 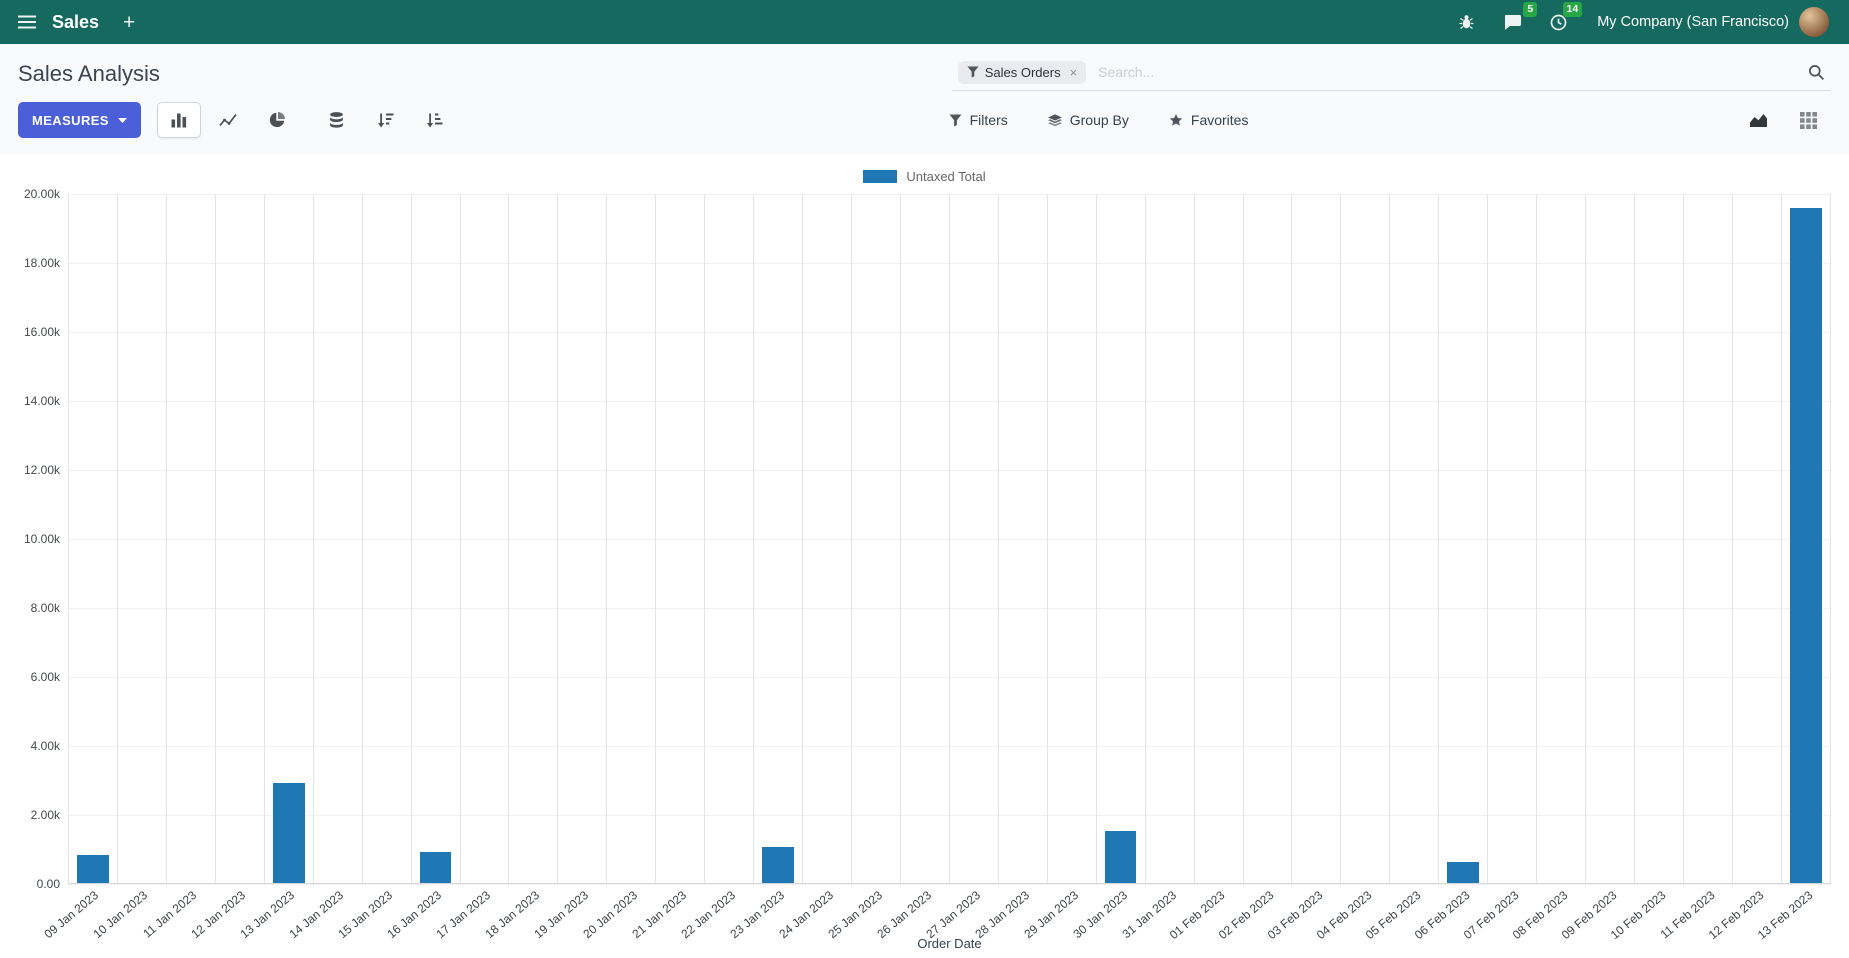 What do you see at coordinates (178, 120) in the screenshot?
I see `bar-chart-button` at bounding box center [178, 120].